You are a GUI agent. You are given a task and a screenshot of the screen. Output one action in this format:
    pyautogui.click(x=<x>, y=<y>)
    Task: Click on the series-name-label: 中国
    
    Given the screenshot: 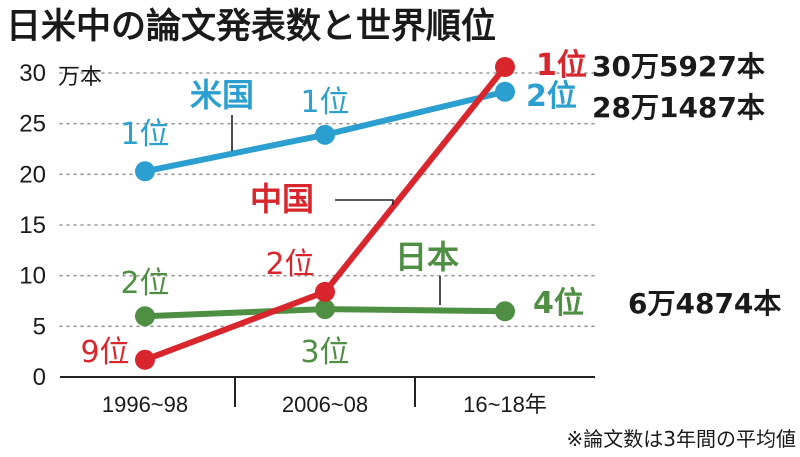 What is the action you would take?
    pyautogui.click(x=282, y=199)
    